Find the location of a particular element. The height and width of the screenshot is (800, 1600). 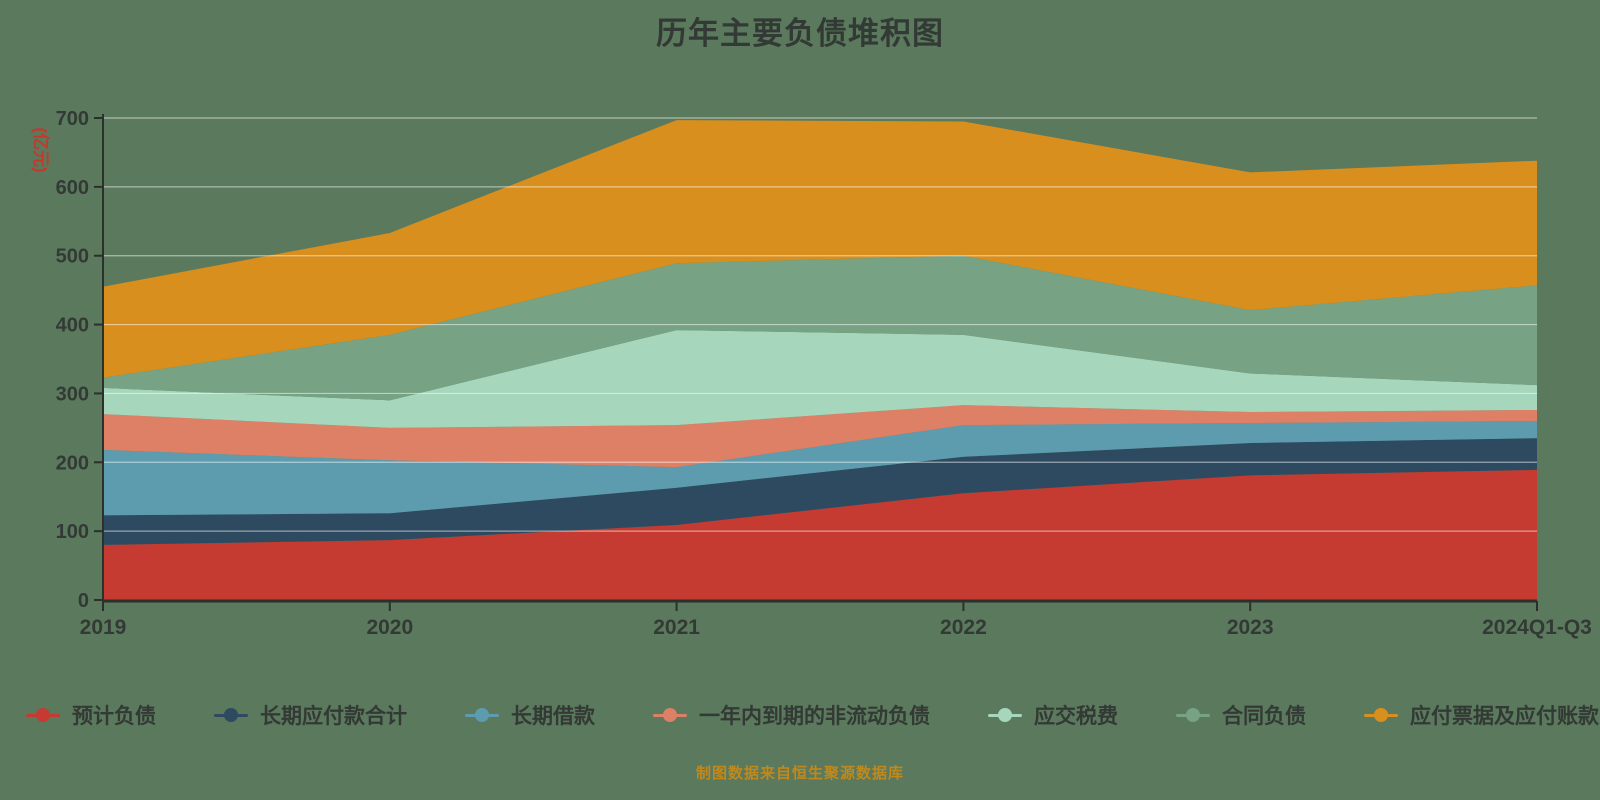

legend-label: 长期应付款合计 is located at coordinates (333, 716).